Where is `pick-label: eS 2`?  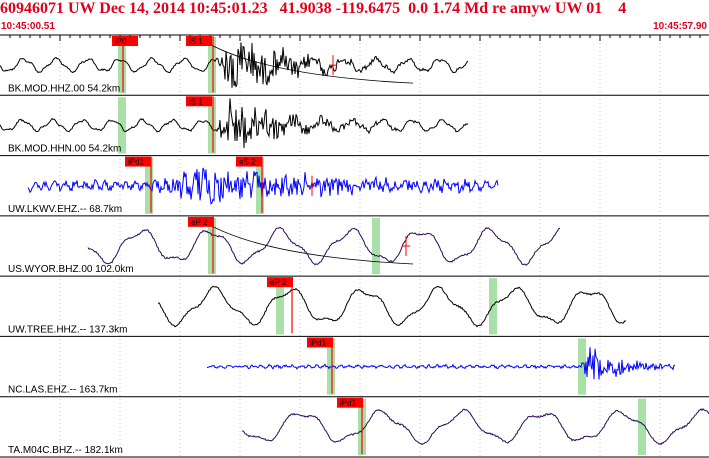 pick-label: eS 2 is located at coordinates (247, 162).